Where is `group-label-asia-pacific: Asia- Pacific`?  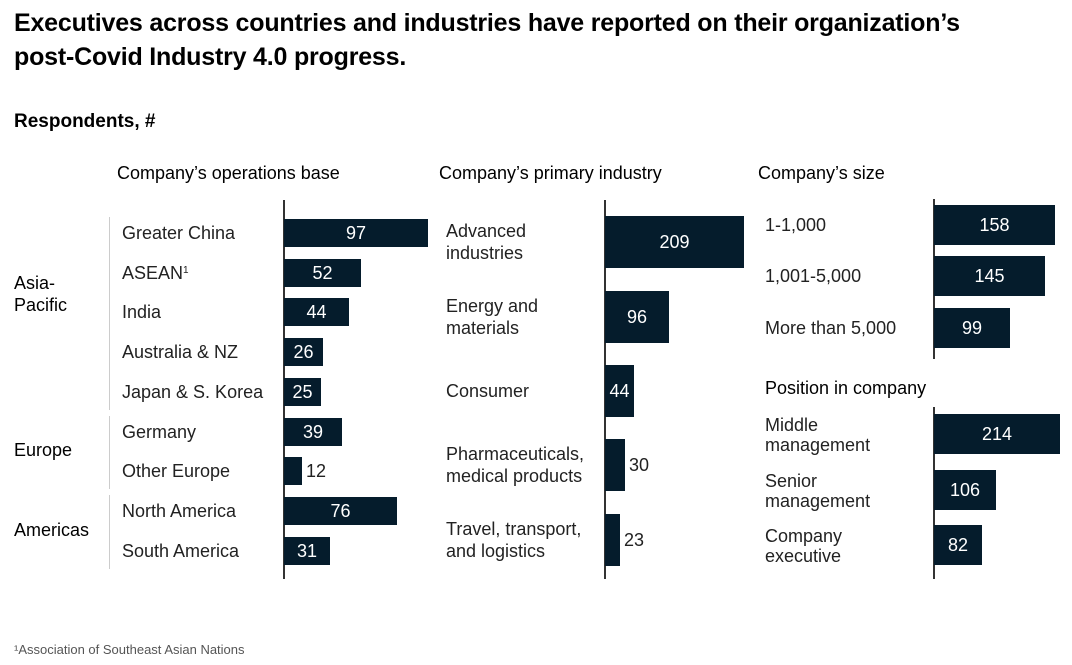 group-label-asia-pacific: Asia- Pacific is located at coordinates (41, 294).